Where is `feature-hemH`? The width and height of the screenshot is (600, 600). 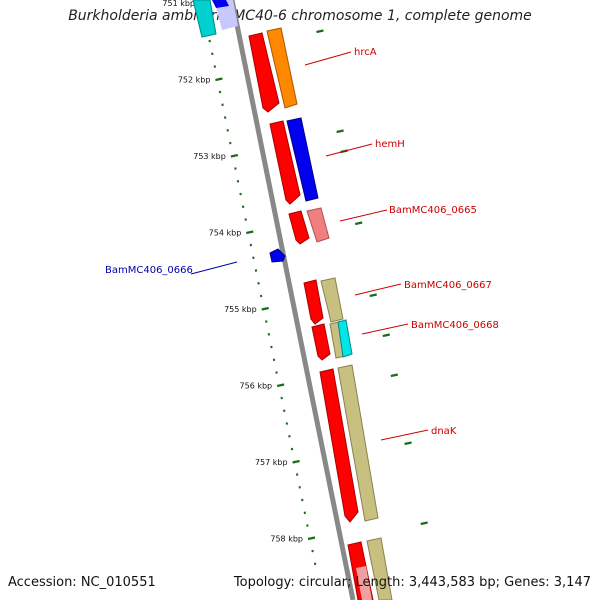 feature-hemH is located at coordinates (302, 159).